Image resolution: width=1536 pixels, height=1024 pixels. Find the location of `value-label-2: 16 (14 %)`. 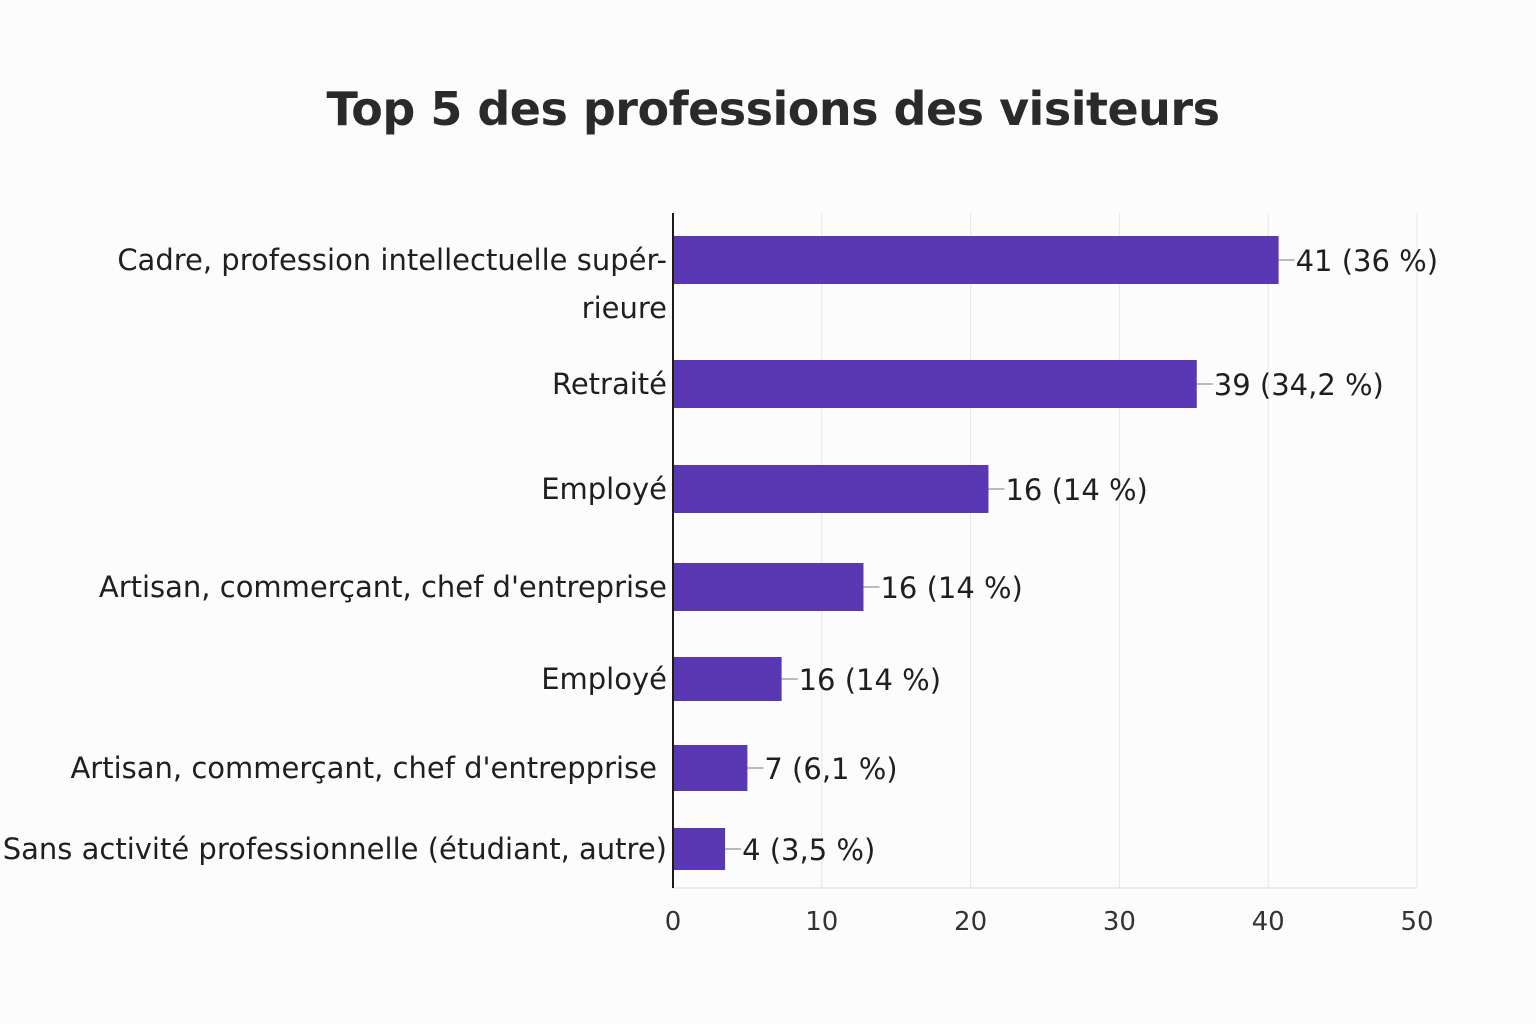

value-label-2: 16 (14 %) is located at coordinates (1076, 490).